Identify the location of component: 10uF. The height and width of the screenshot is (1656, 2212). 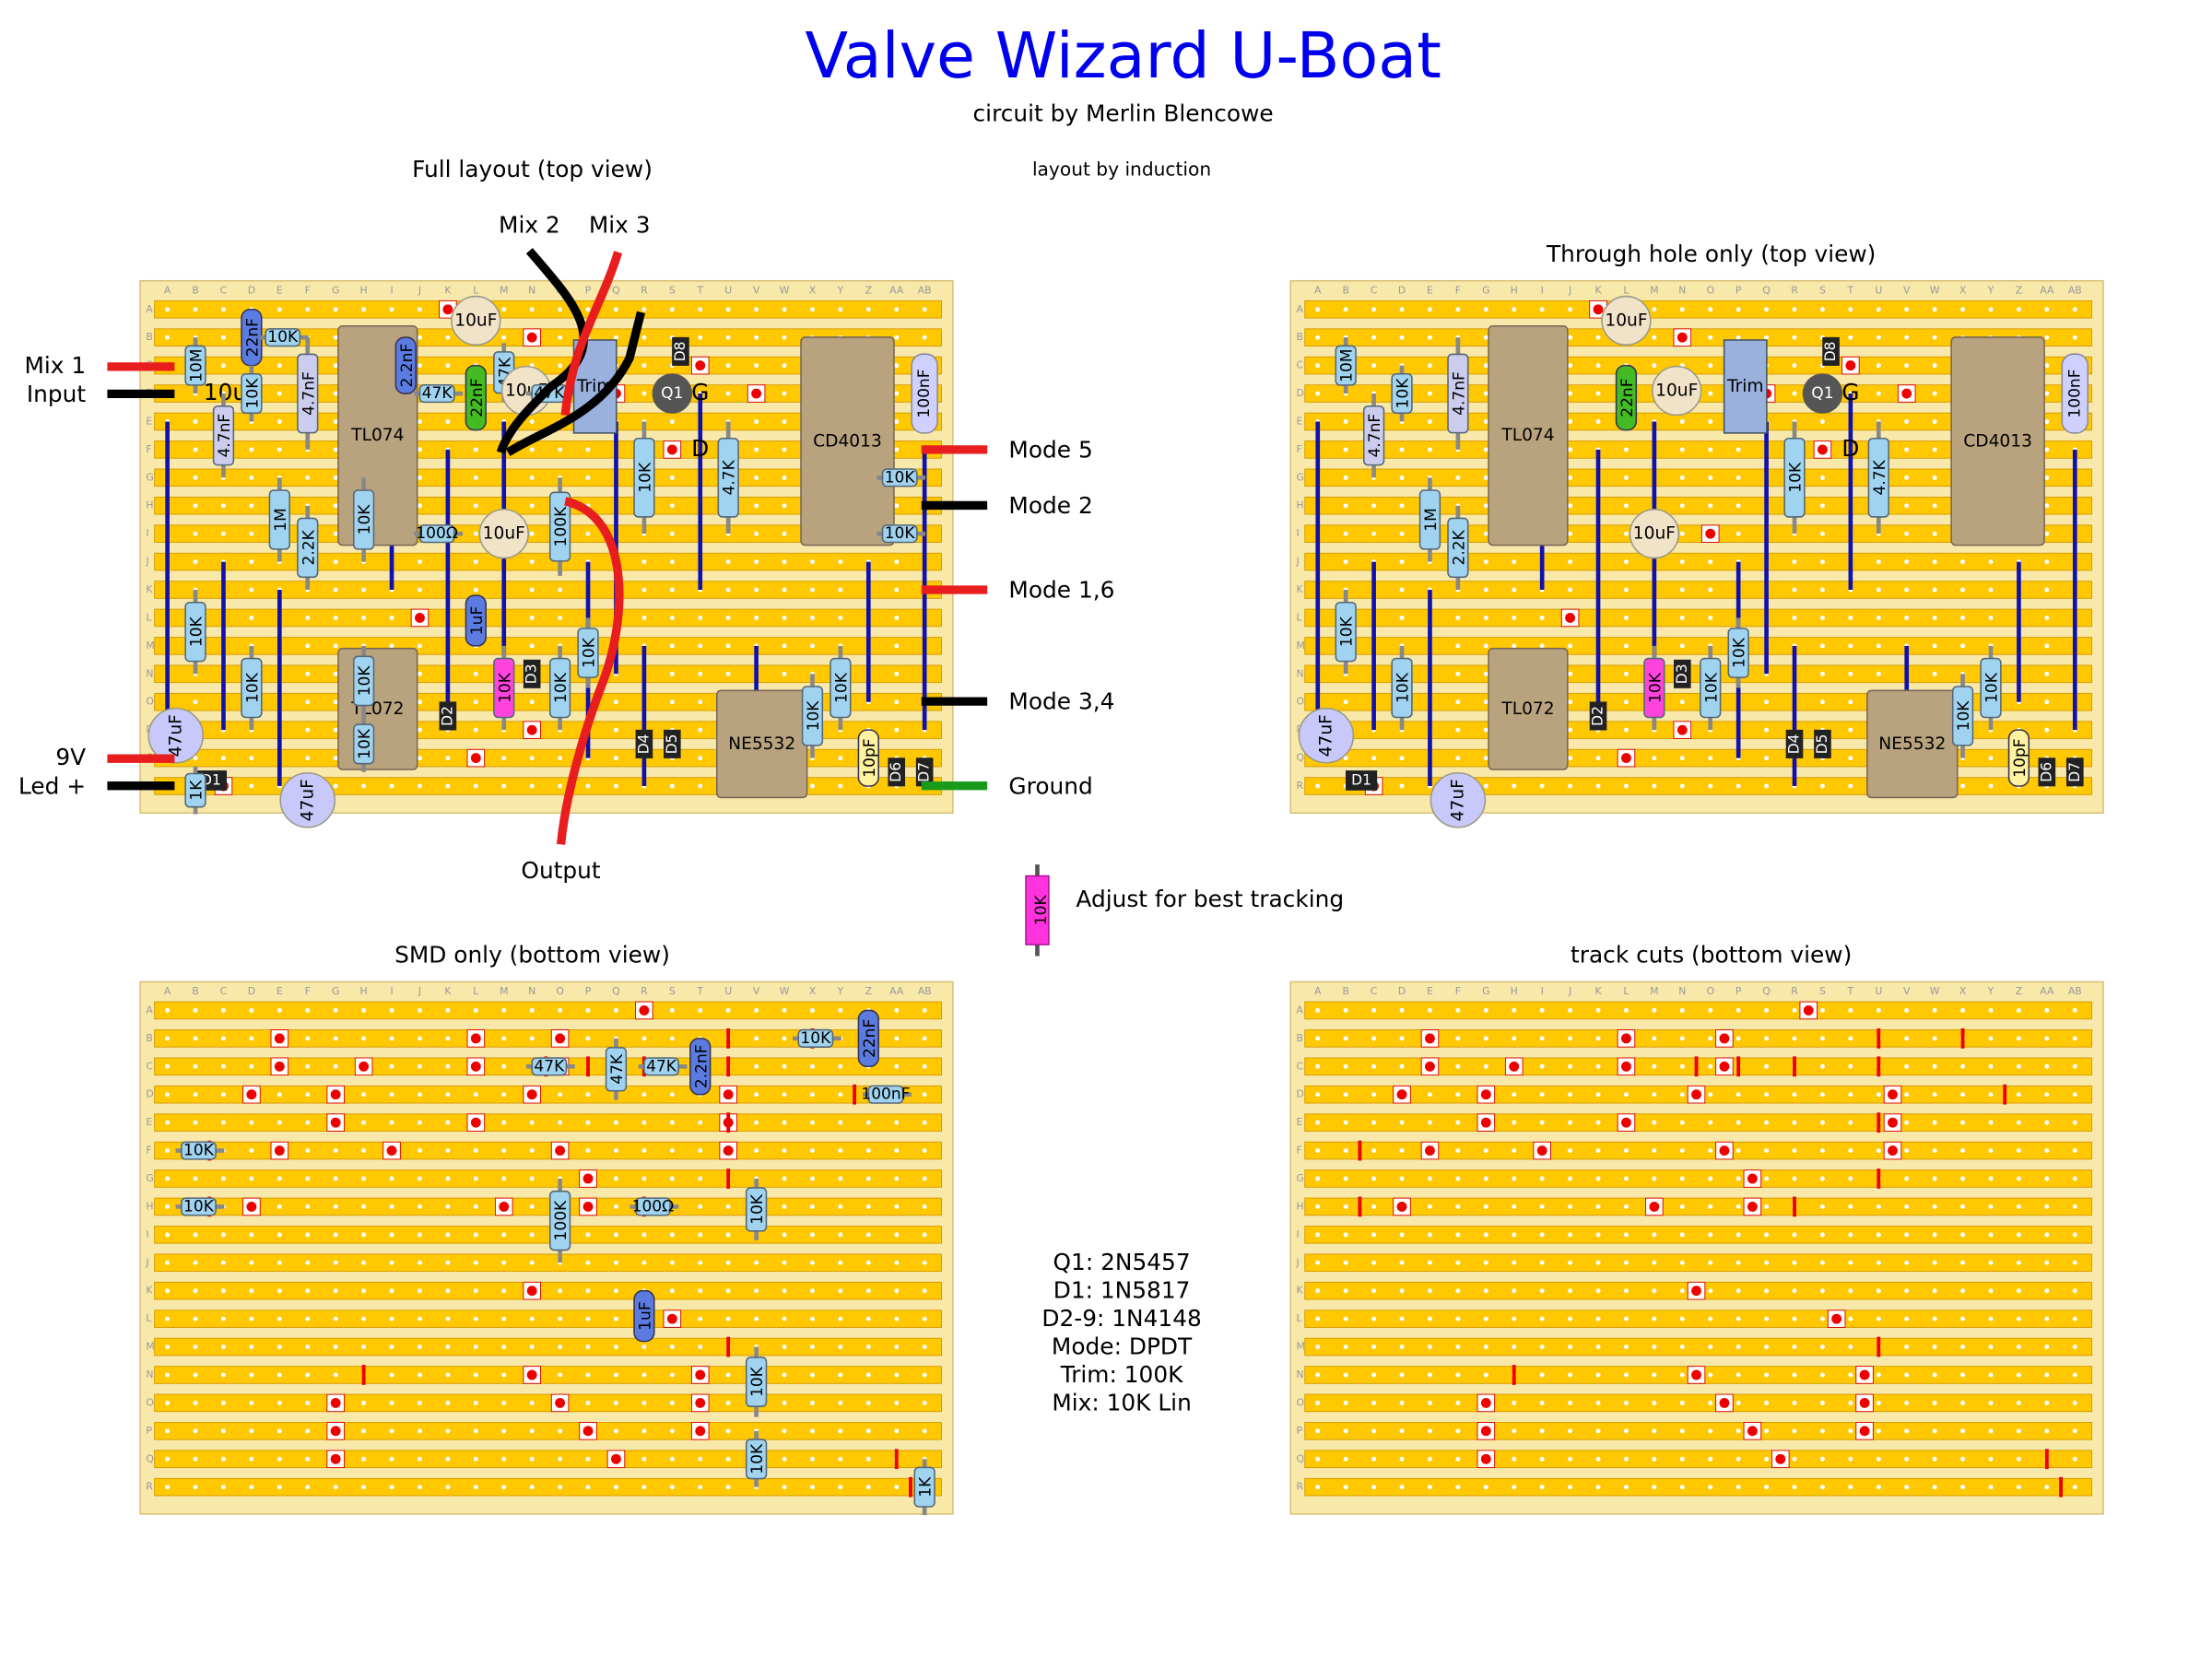
(476, 320).